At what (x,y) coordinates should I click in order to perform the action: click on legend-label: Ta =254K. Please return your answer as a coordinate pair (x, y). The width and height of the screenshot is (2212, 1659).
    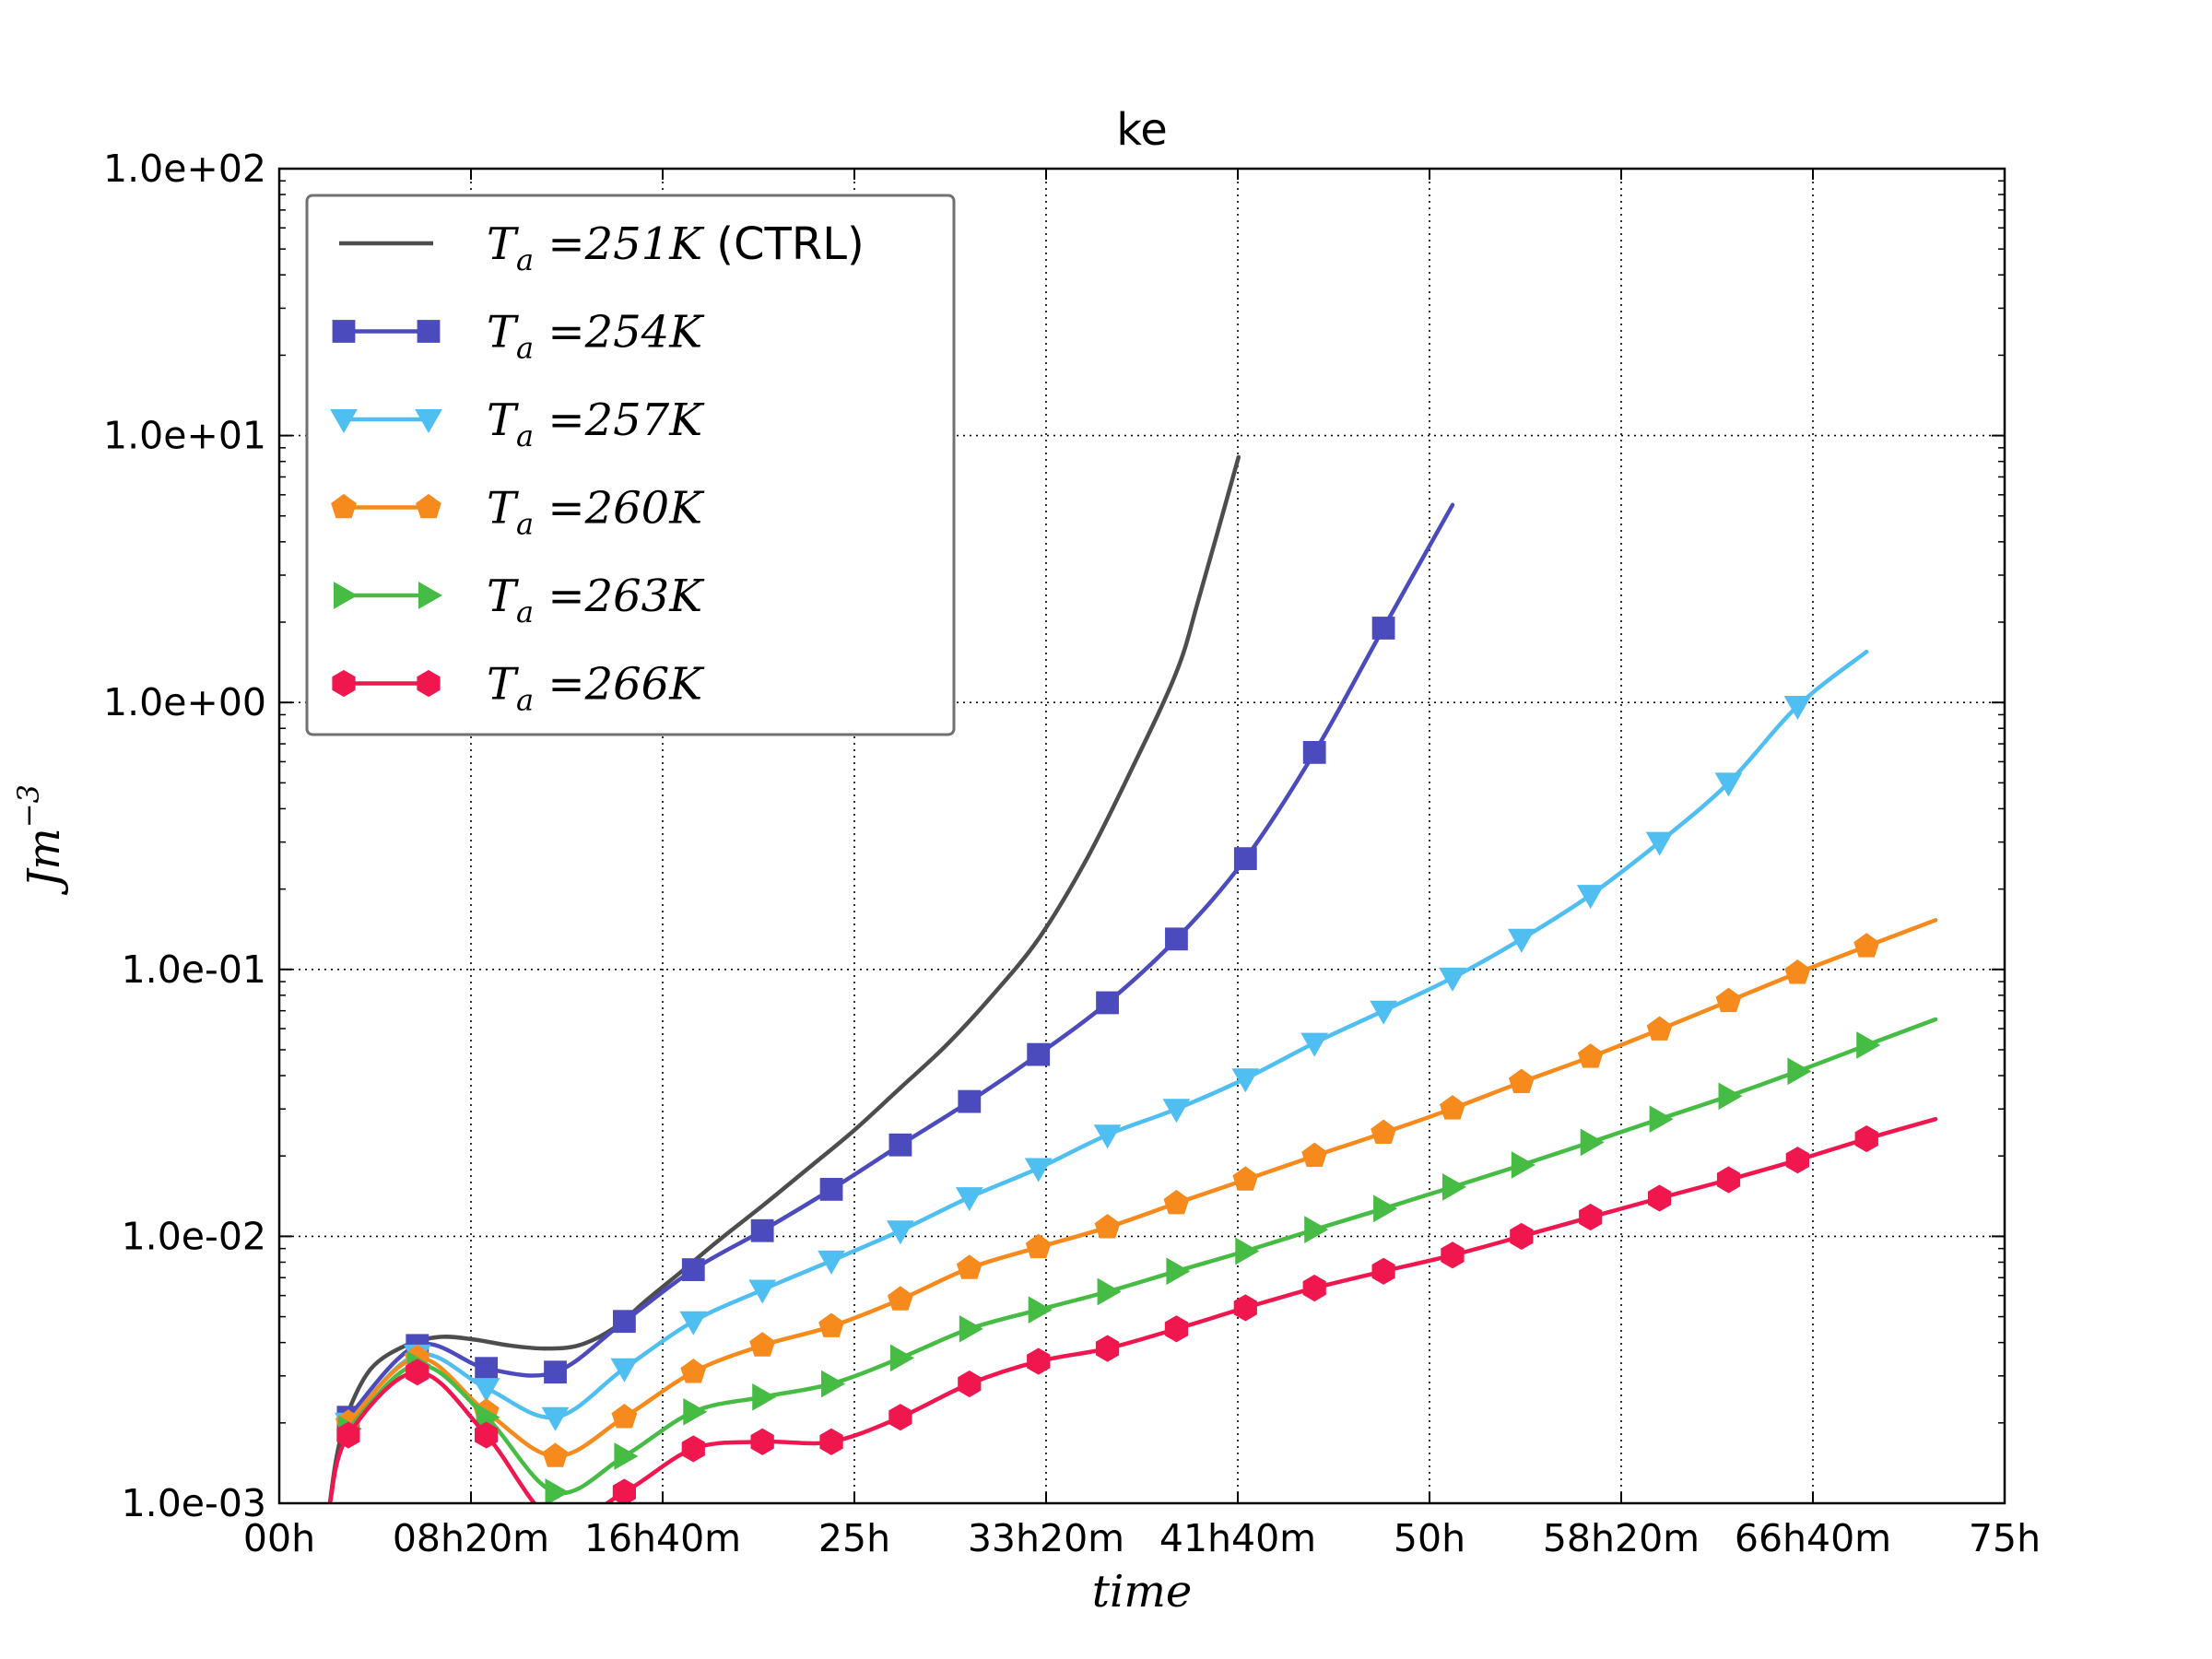
    Looking at the image, I should click on (596, 336).